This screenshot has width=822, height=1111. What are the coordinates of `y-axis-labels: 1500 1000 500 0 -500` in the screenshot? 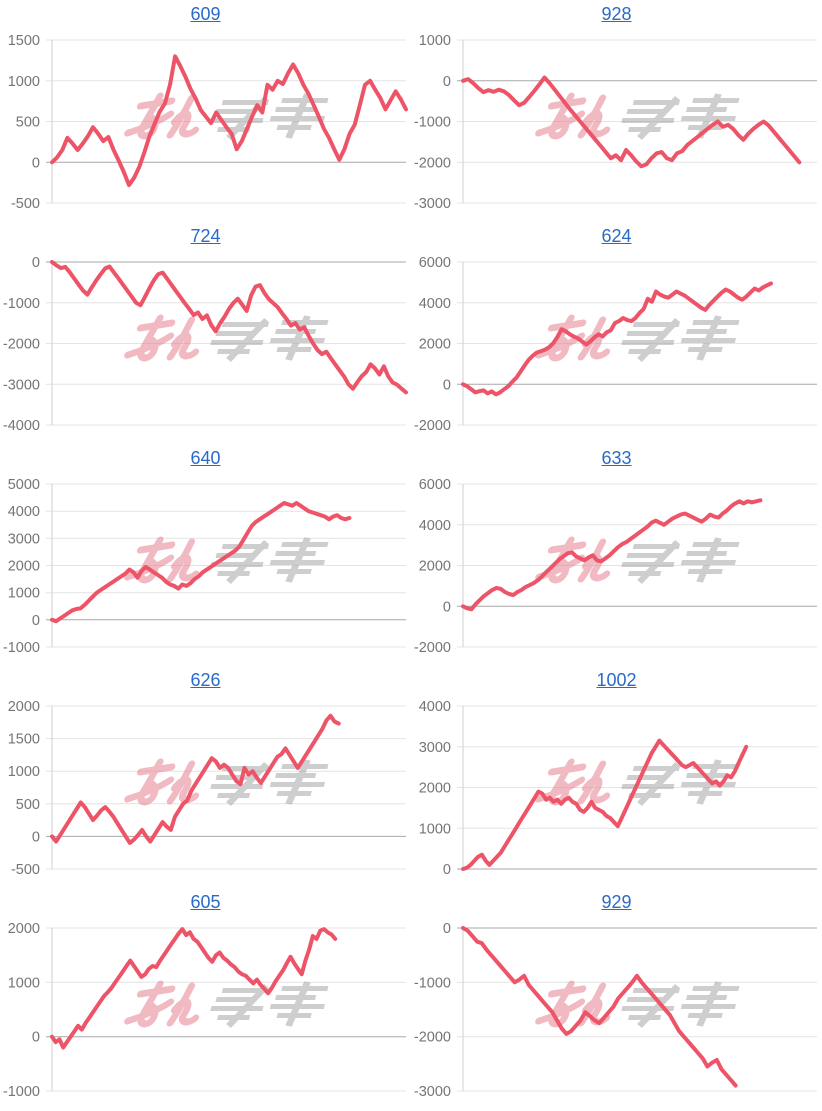 It's located at (24, 122).